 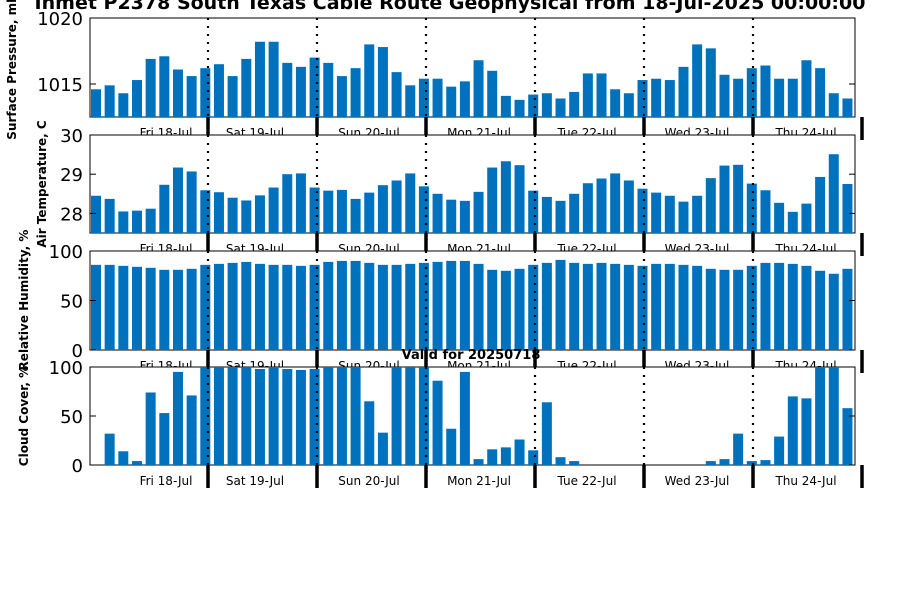 What do you see at coordinates (586, 481) in the screenshot?
I see `x-tick-label: Tue 22-Jul` at bounding box center [586, 481].